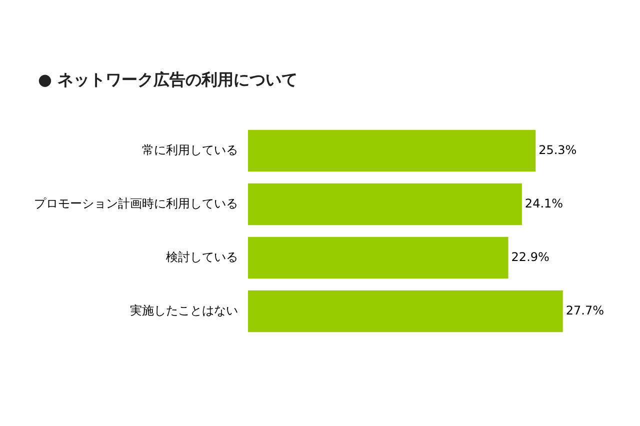 The height and width of the screenshot is (426, 640). I want to click on y-tick-label: 常に利用している, so click(190, 149).